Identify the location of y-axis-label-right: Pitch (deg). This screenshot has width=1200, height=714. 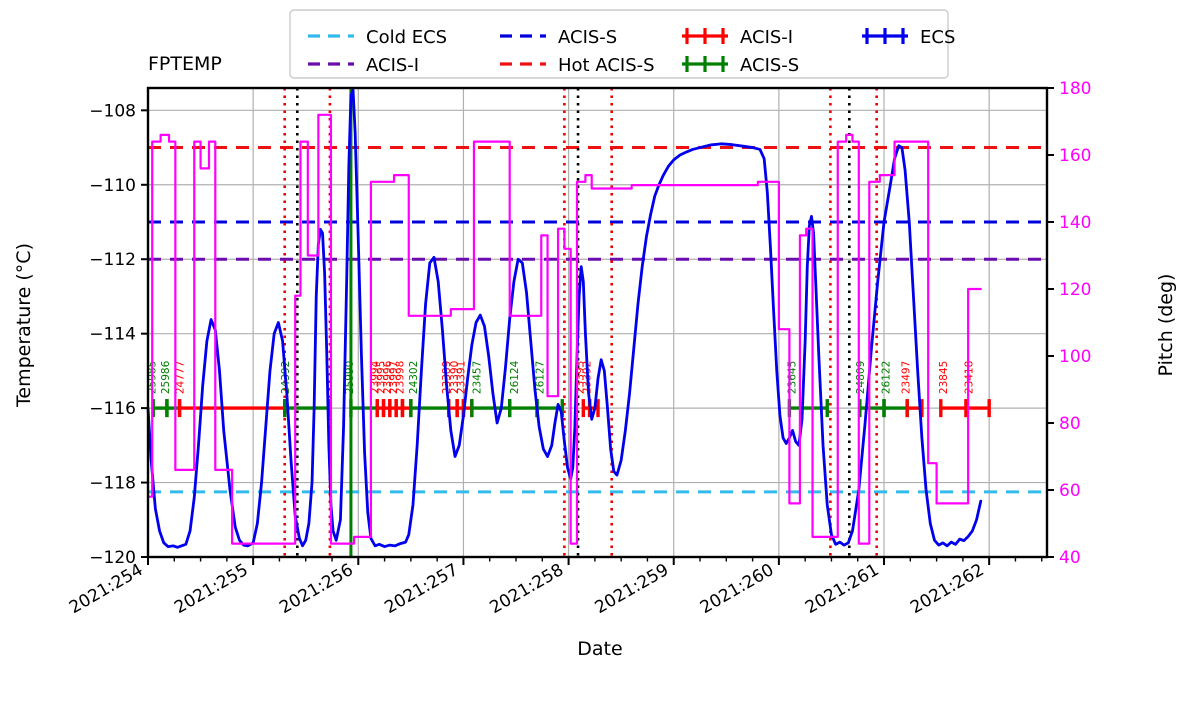
(1166, 325).